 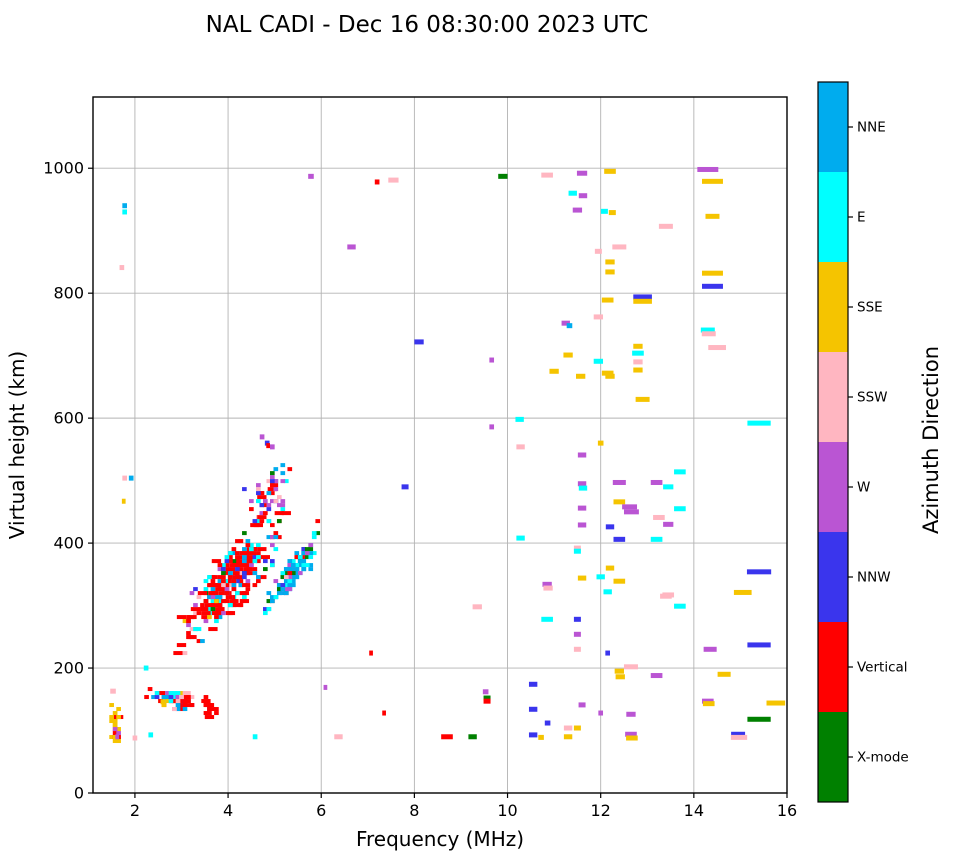 What do you see at coordinates (833, 577) in the screenshot?
I see `colorbar-segment-nnw` at bounding box center [833, 577].